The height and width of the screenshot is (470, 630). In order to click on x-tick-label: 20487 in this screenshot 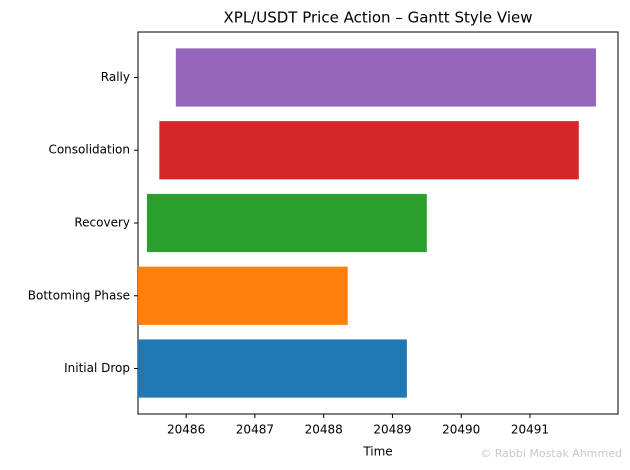, I will do `click(255, 430)`.